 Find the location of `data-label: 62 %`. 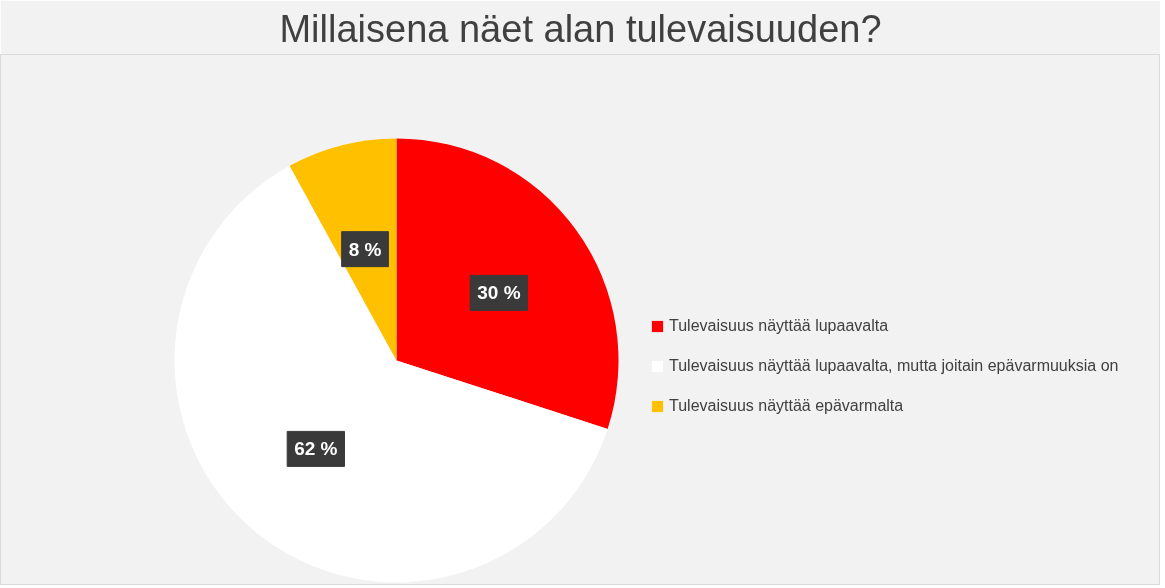

data-label: 62 % is located at coordinates (316, 449).